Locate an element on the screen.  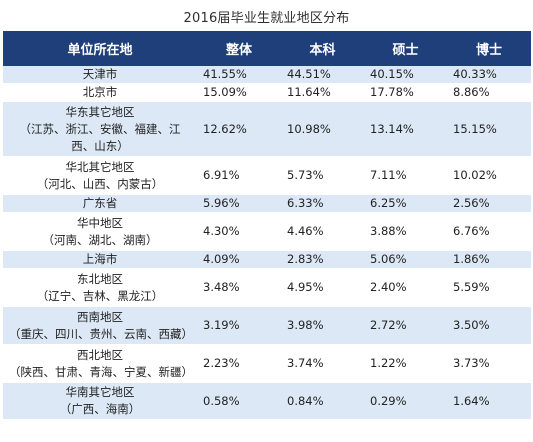
header-doctor: 博士 is located at coordinates (489, 48).